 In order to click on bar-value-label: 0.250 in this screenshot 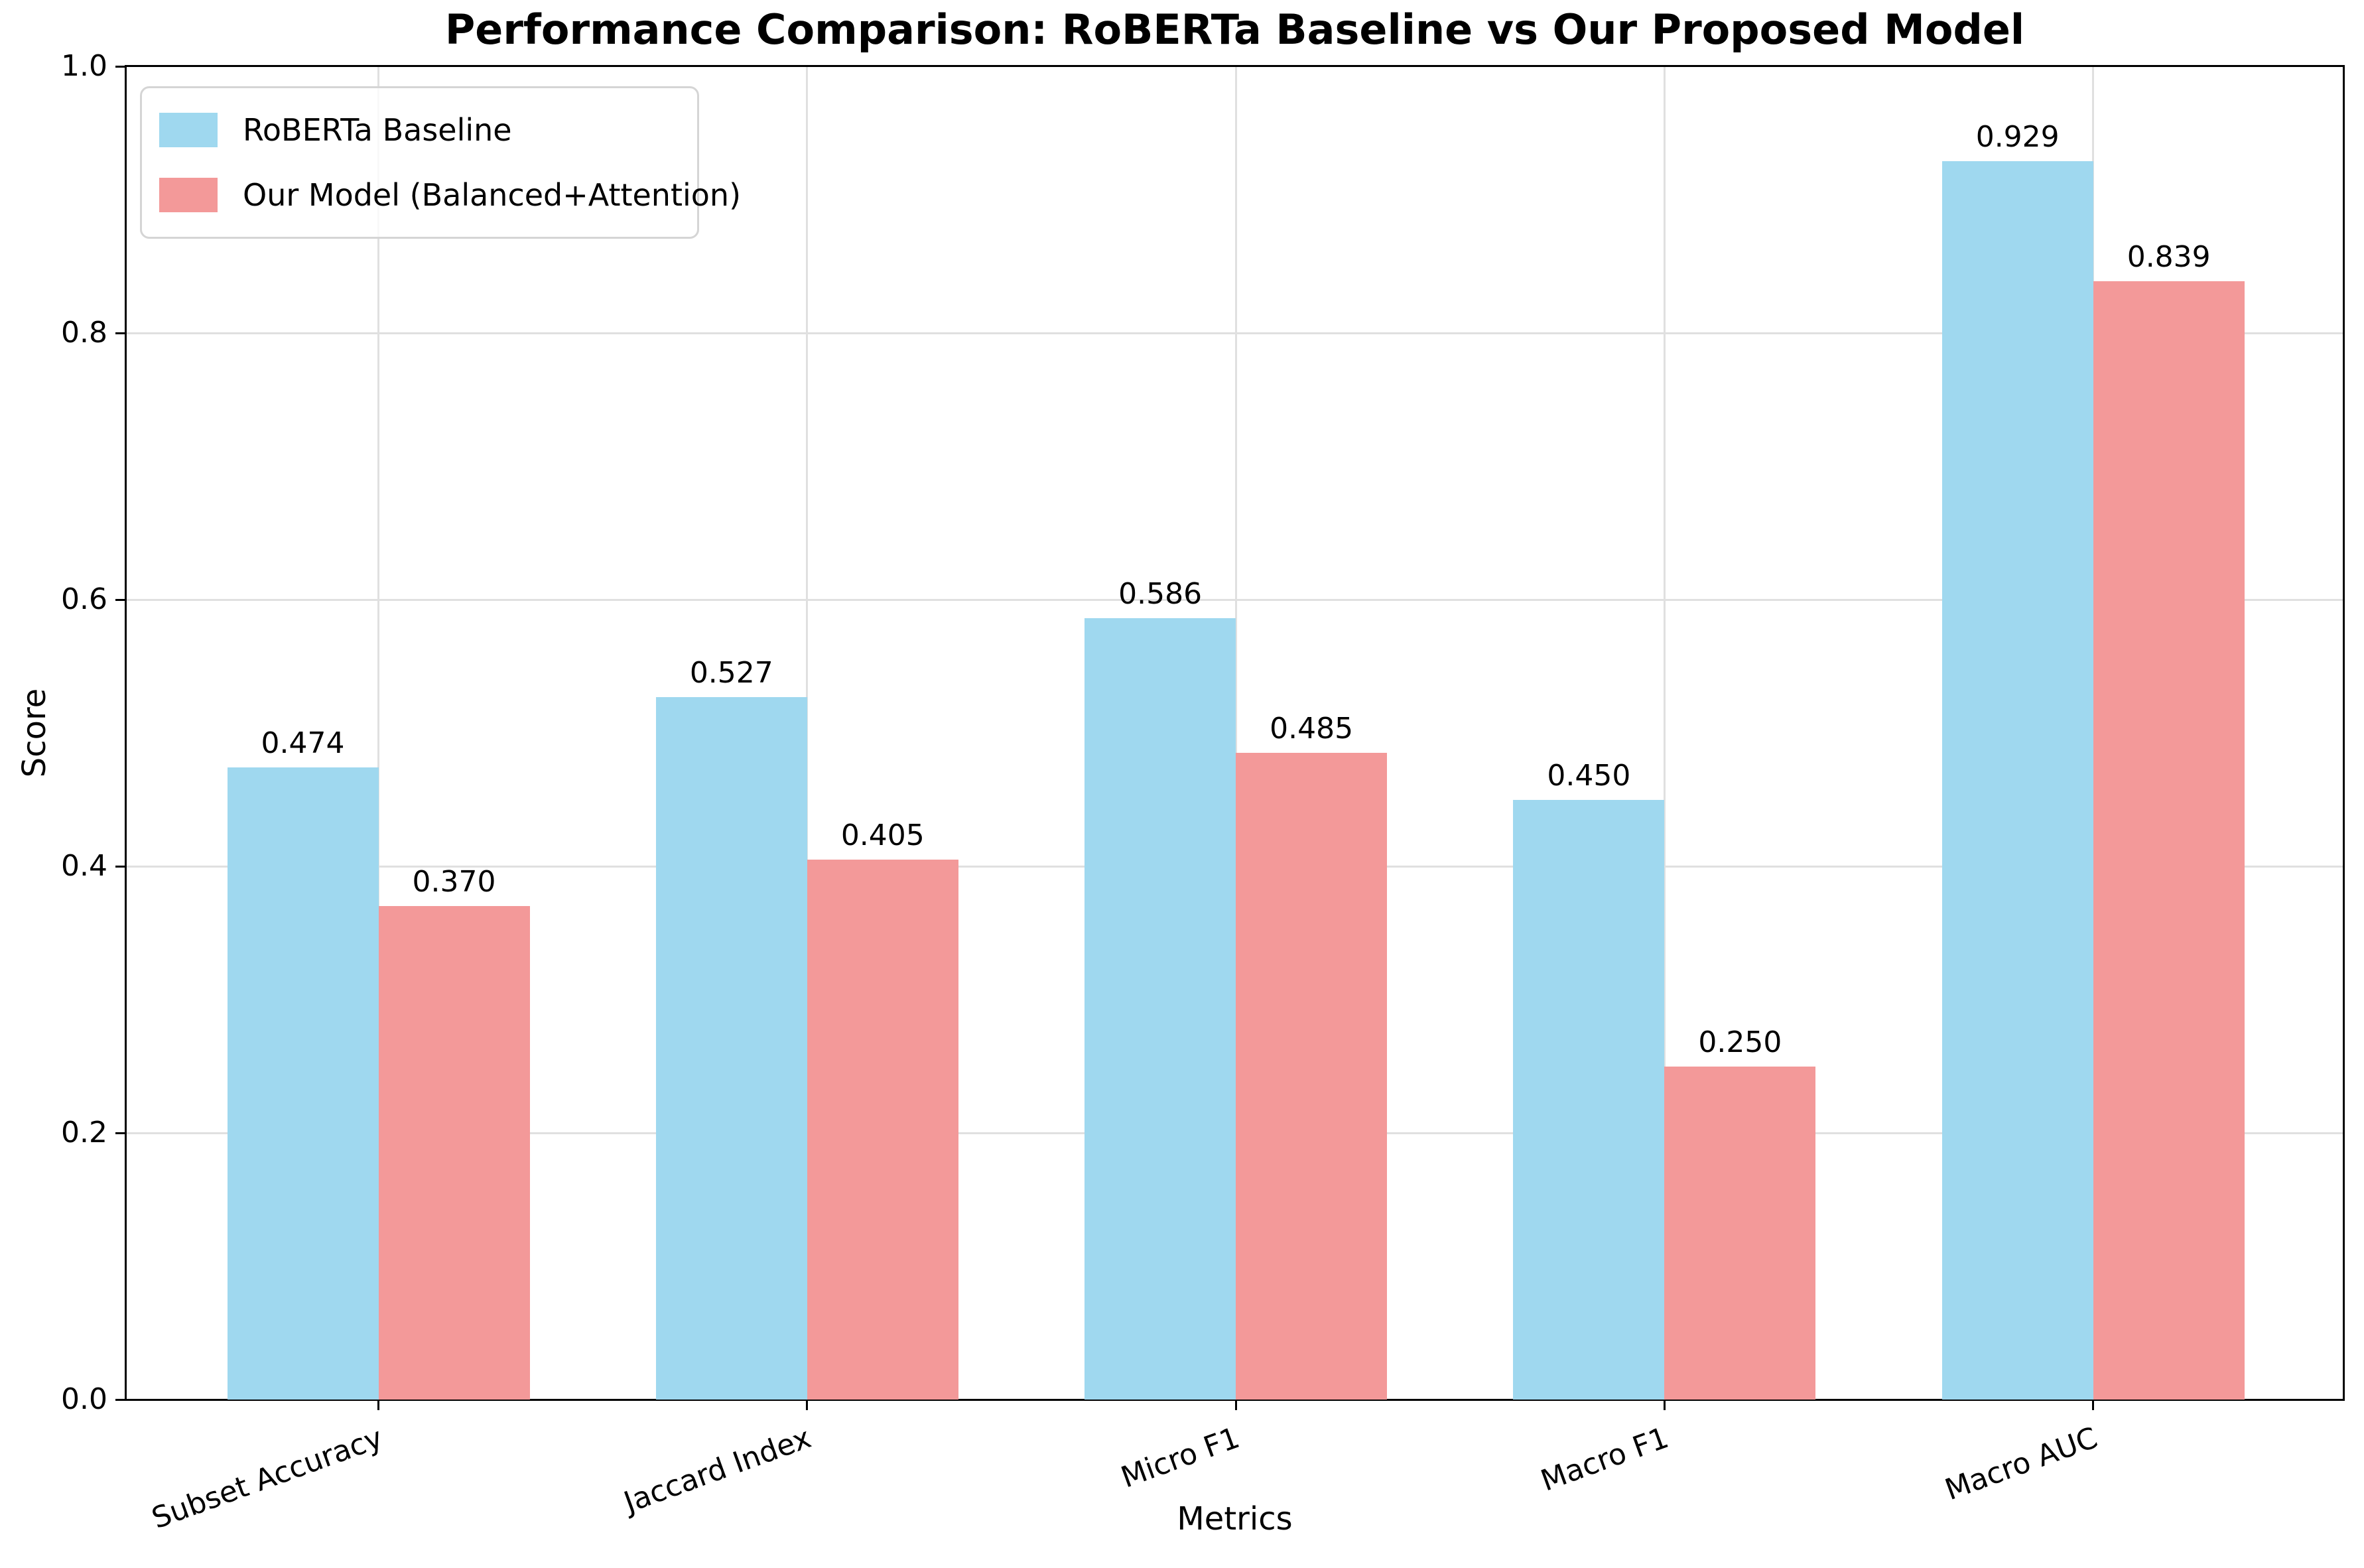, I will do `click(1740, 1042)`.